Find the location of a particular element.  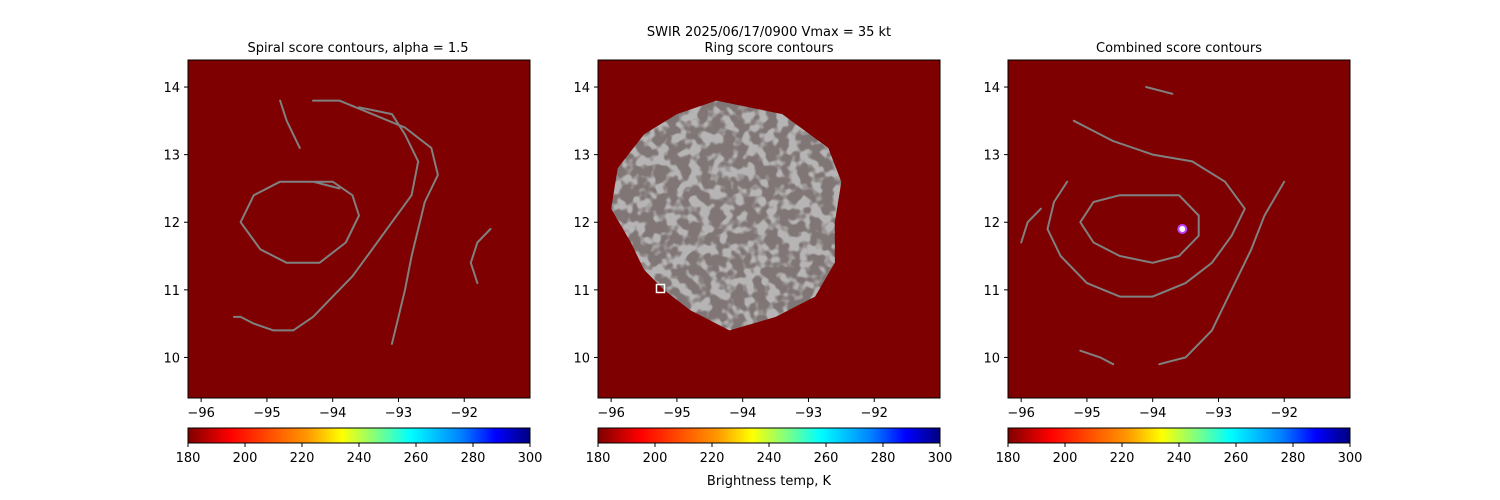

colorbar-label: Brightness temp, K is located at coordinates (769, 481).